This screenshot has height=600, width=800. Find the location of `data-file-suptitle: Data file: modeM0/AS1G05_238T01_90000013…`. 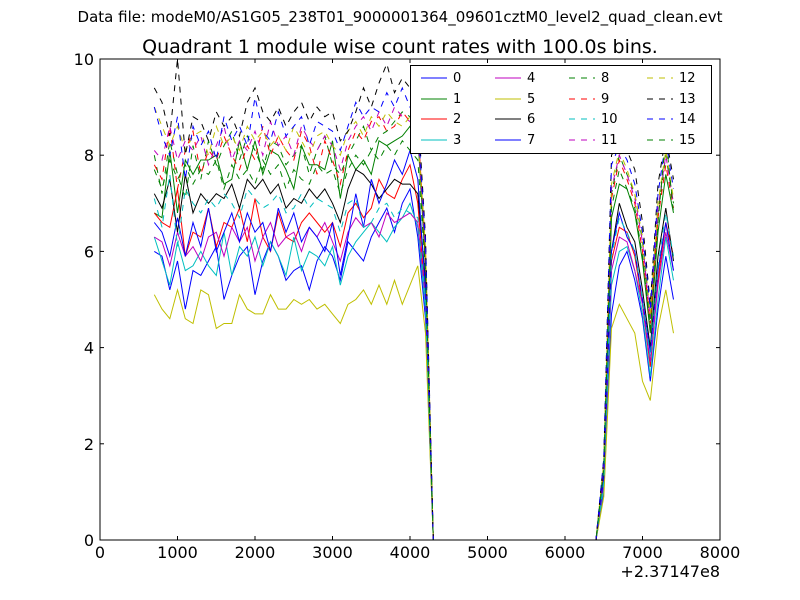

data-file-suptitle: Data file: modeM0/AS1G05_238T01_90000013… is located at coordinates (400, 17).